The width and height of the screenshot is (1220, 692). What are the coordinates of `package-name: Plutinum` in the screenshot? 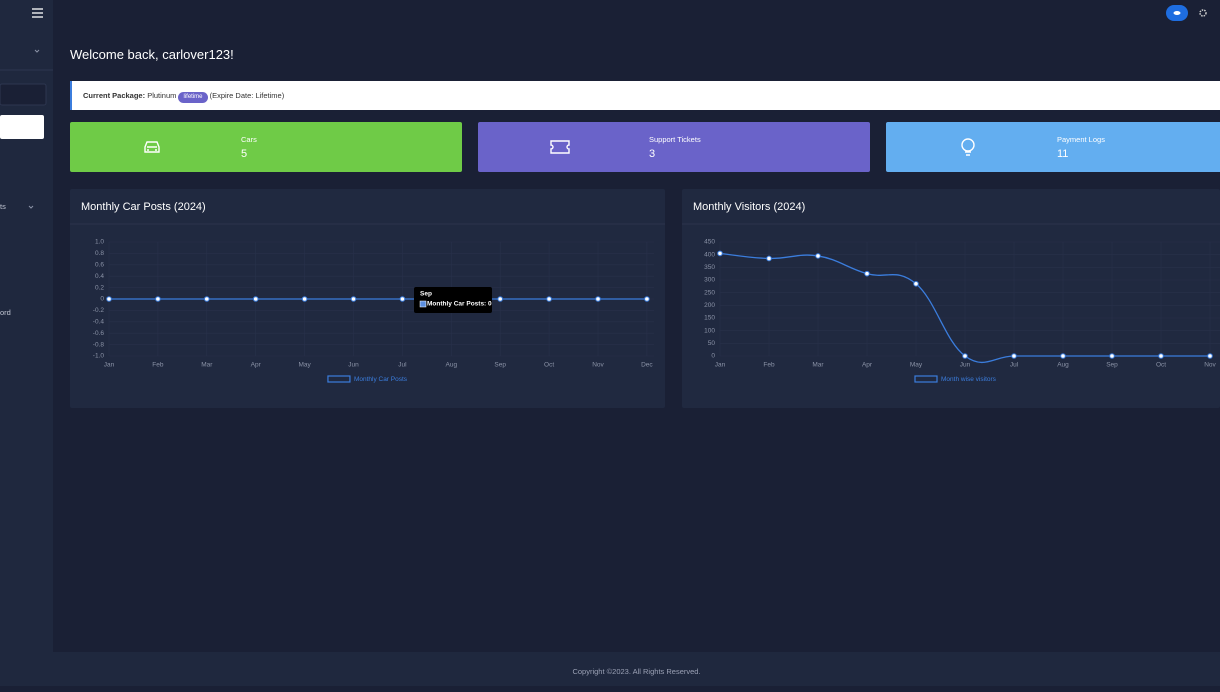 It's located at (162, 95).